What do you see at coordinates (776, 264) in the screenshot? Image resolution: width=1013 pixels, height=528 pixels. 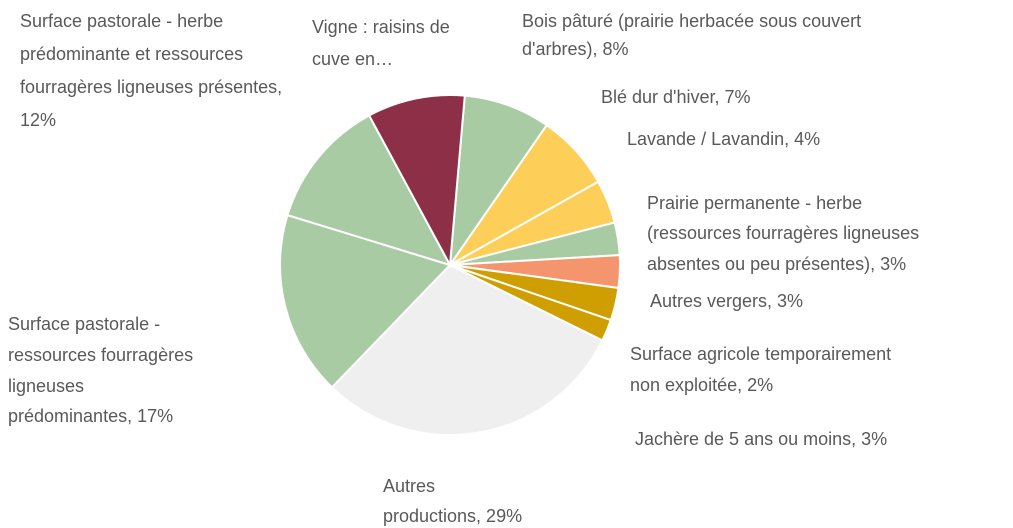 I see `slice-label: absentes ou peu présentes), 3%` at bounding box center [776, 264].